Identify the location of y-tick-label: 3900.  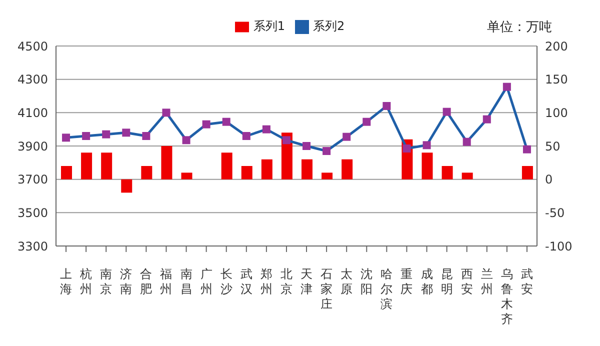
(32, 146).